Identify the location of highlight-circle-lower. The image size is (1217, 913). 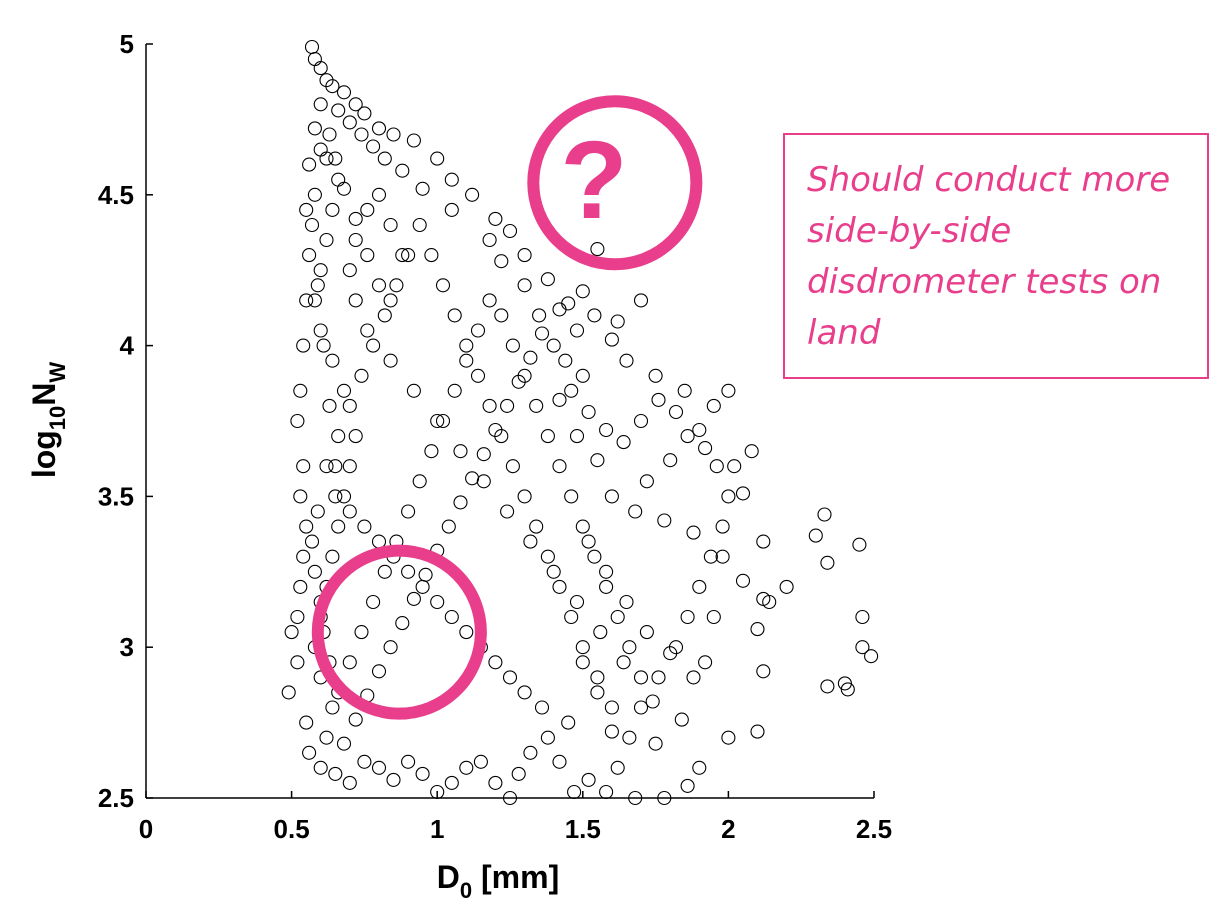
(399, 632).